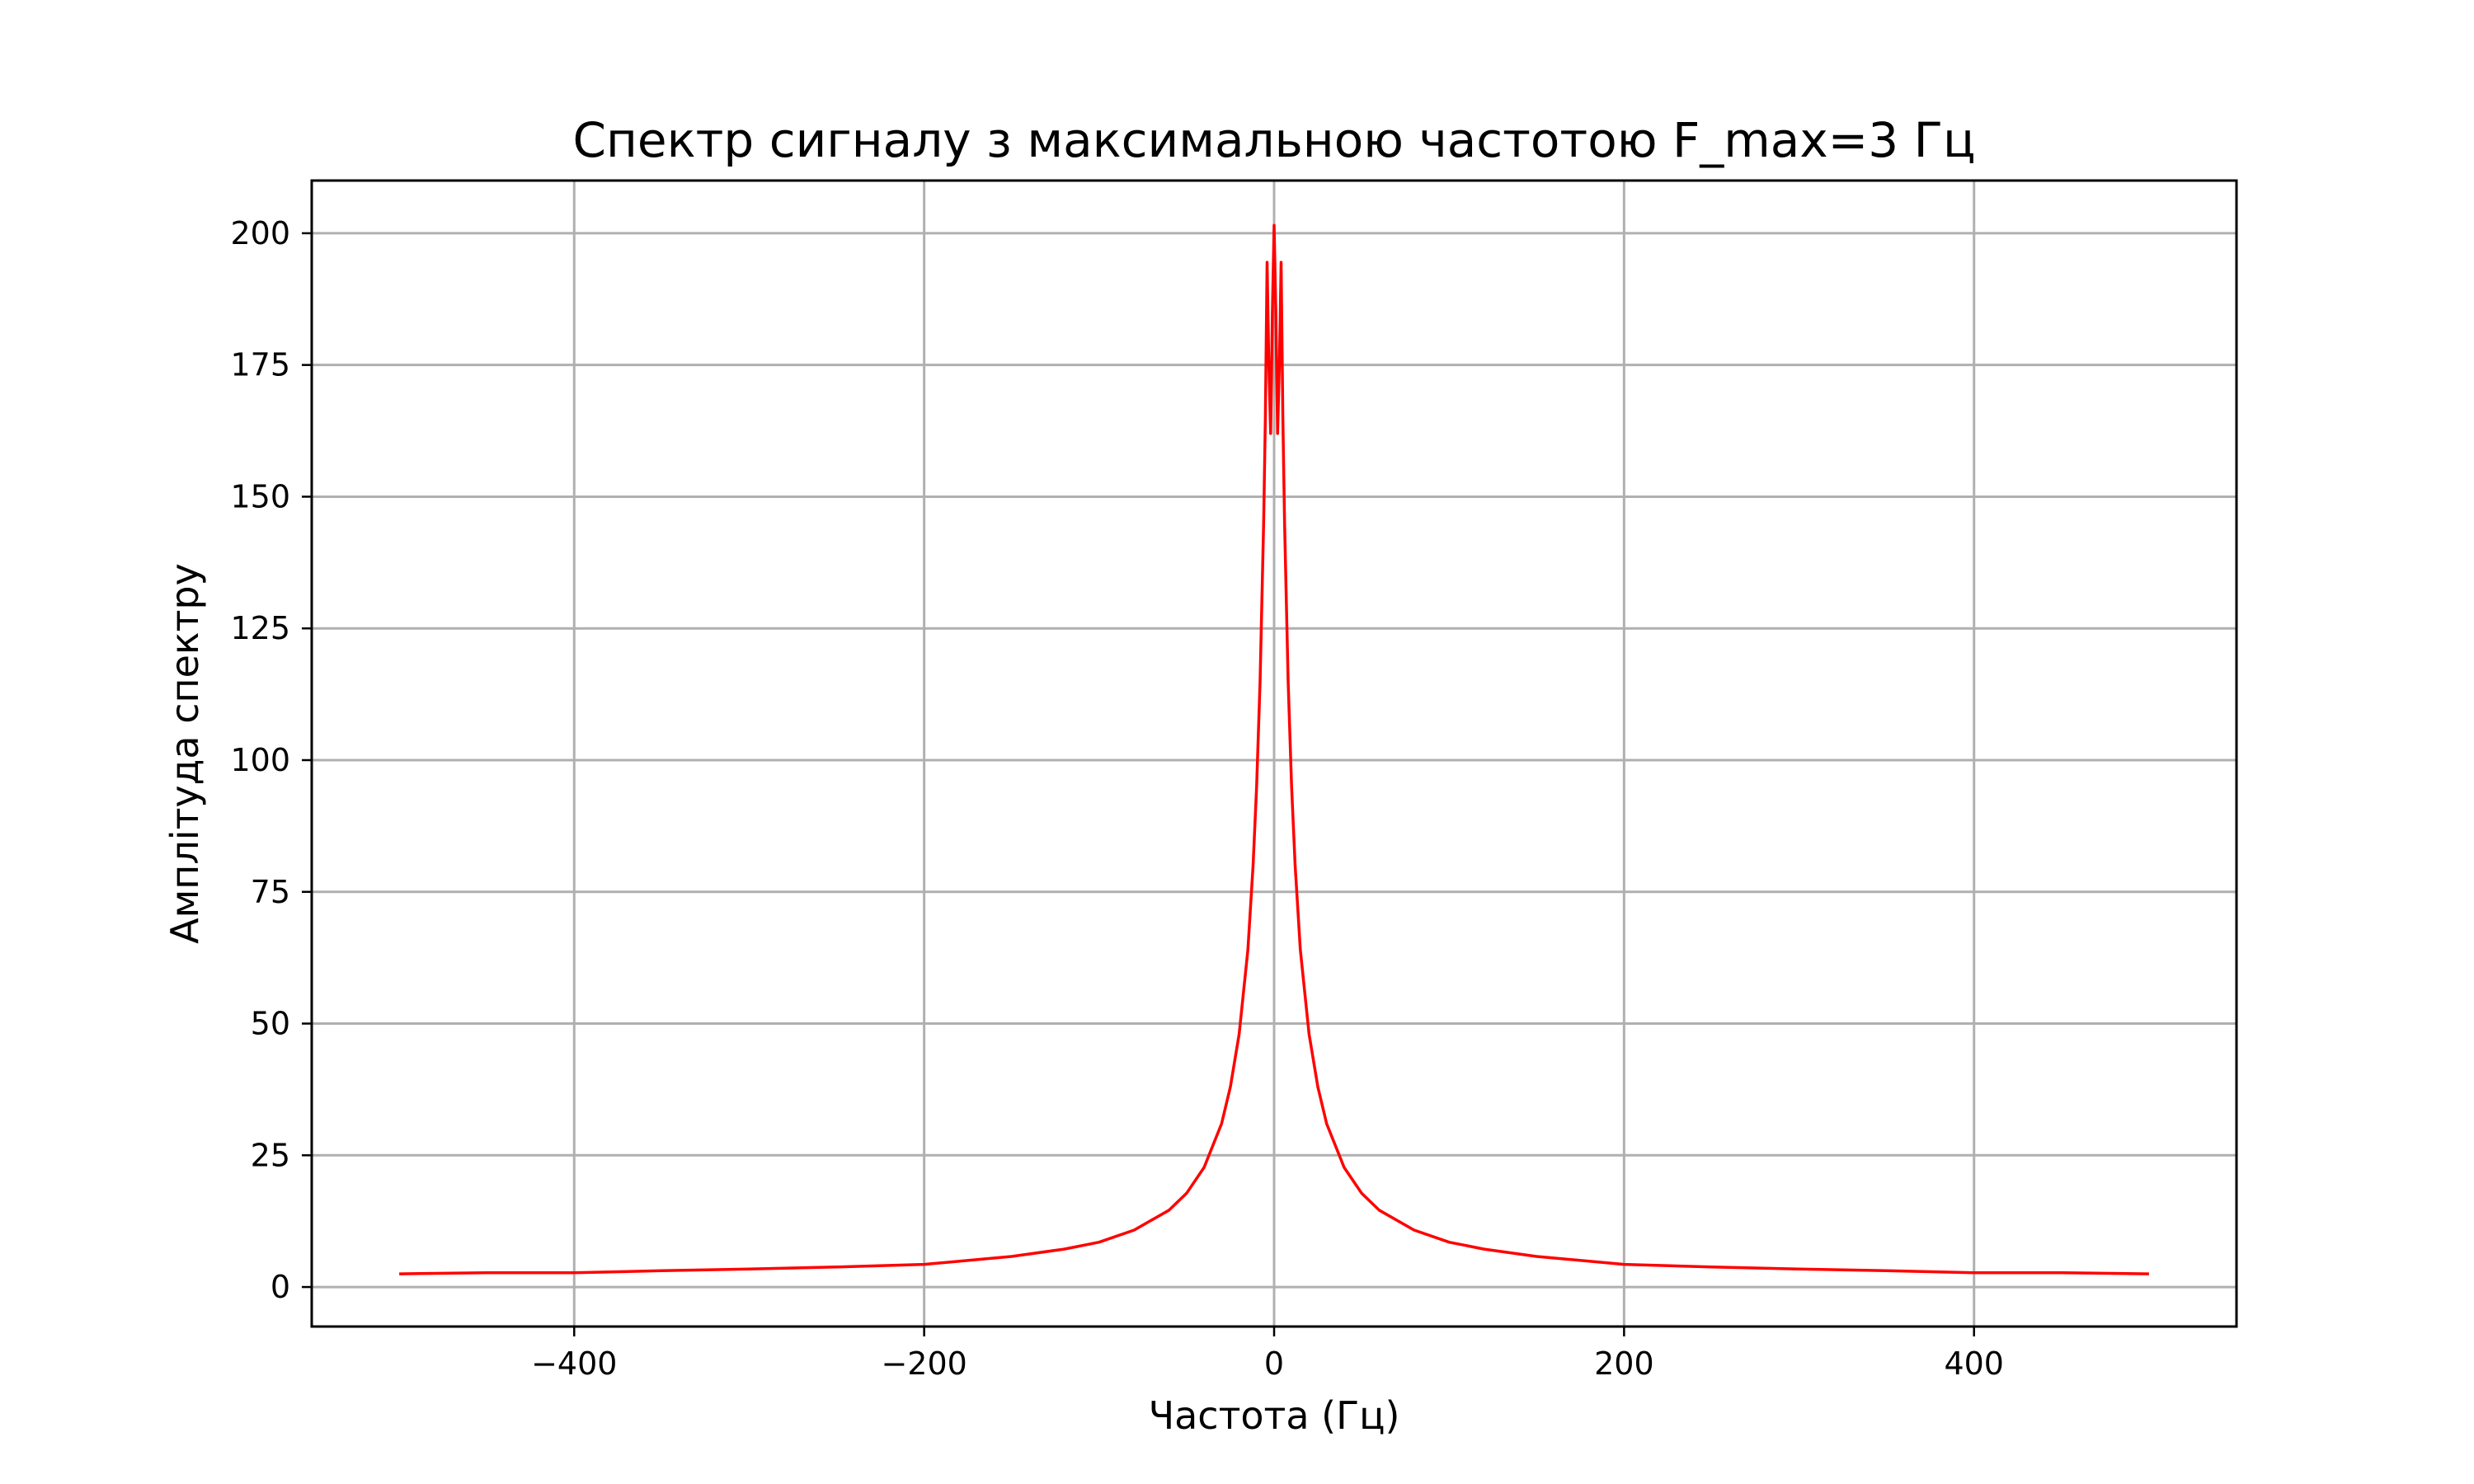 The image size is (2474, 1484). I want to click on y-tick-label: 100, so click(260, 760).